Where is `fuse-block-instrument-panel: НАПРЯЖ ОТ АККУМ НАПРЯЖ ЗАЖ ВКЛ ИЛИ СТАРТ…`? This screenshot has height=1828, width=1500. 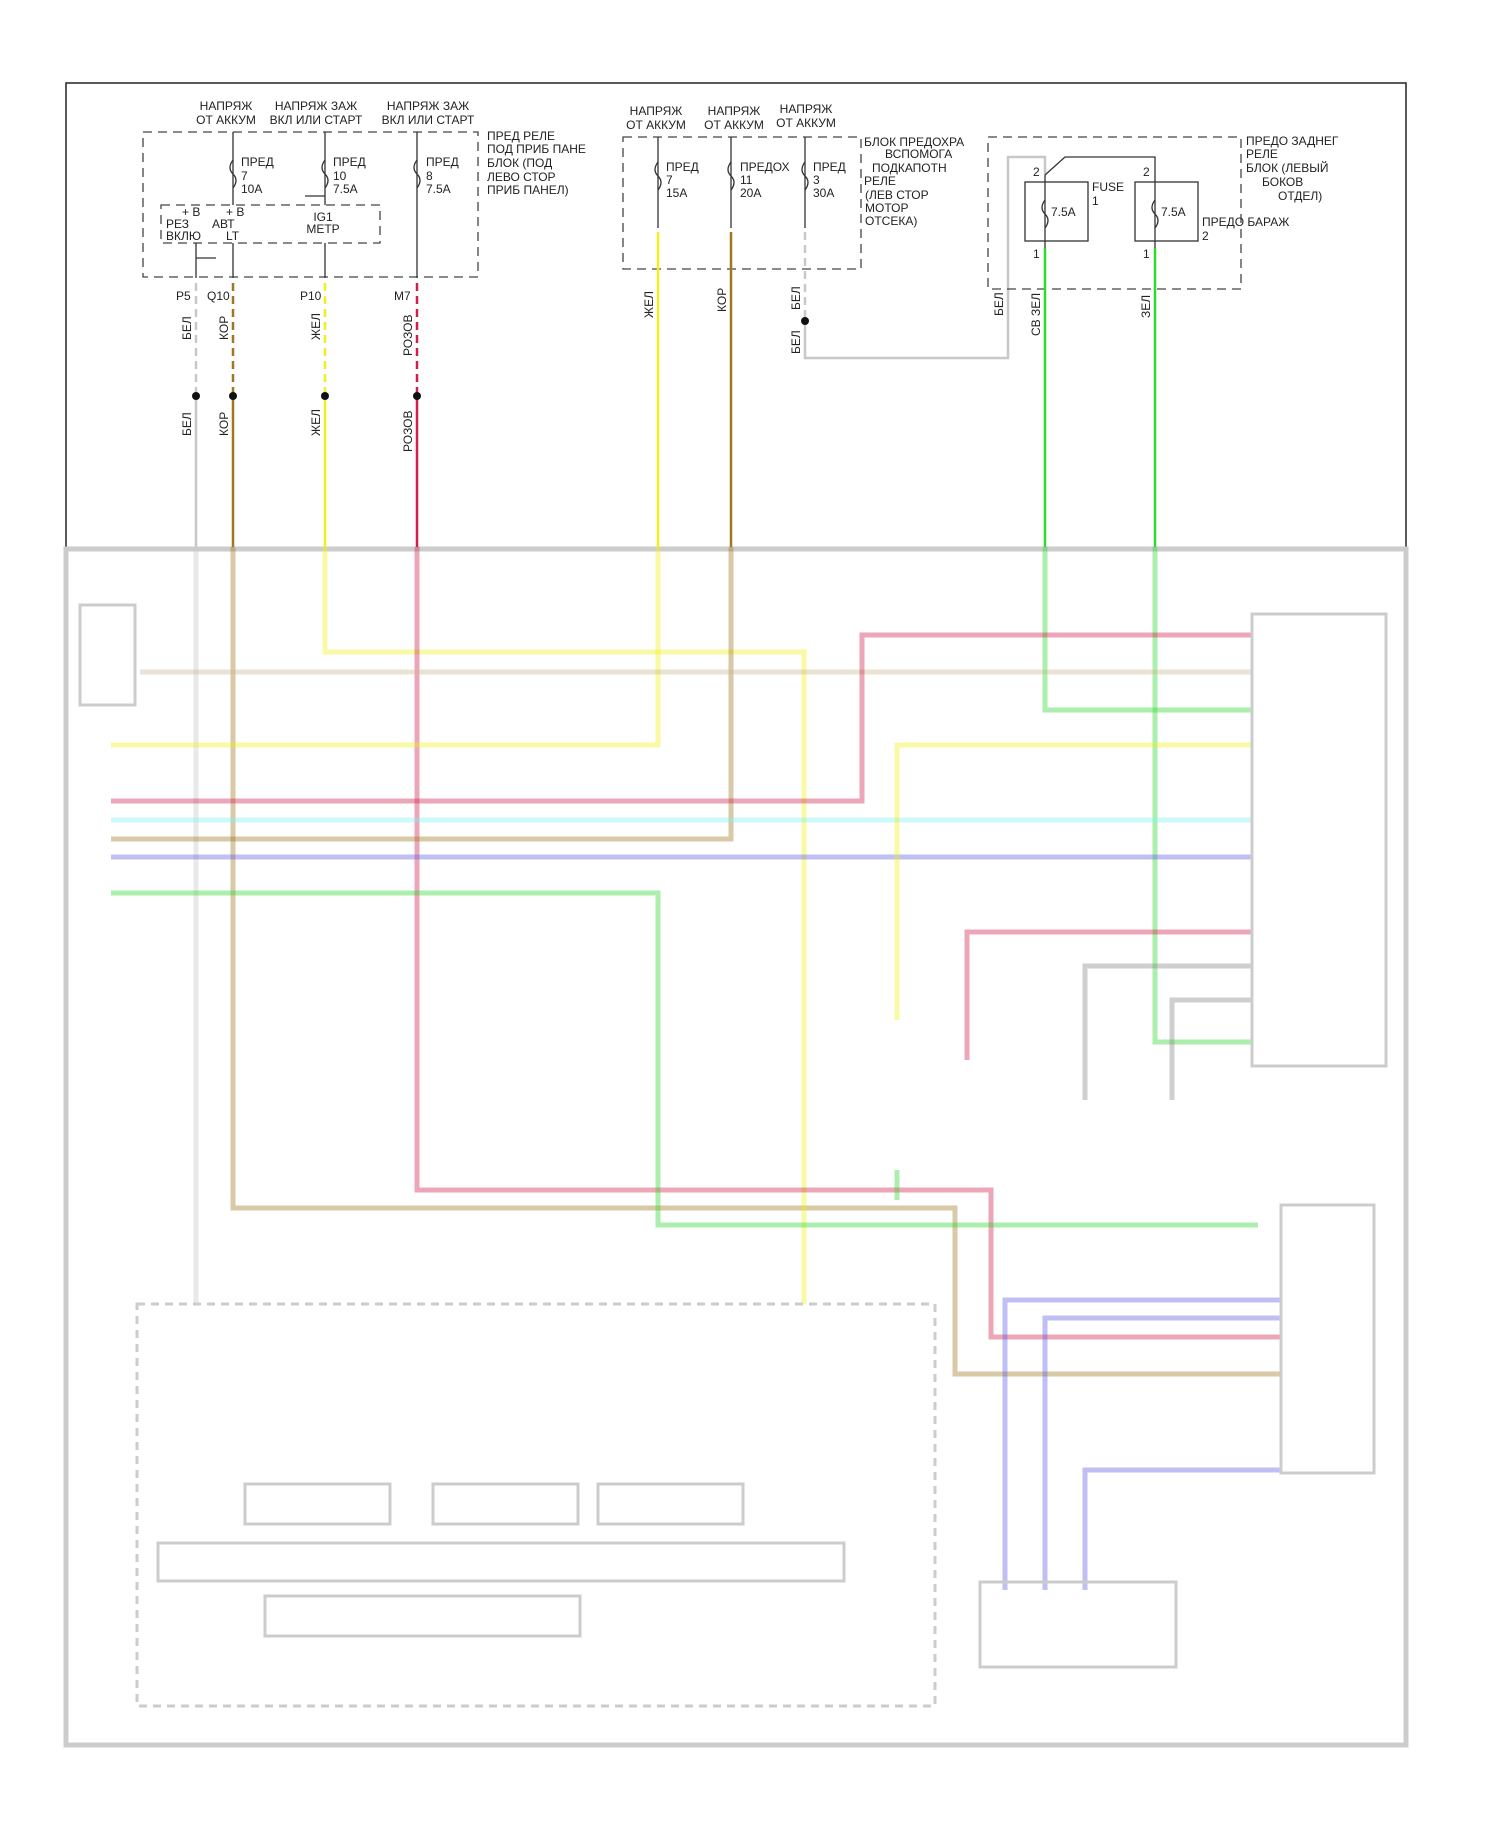
fuse-block-instrument-panel: НАПРЯЖ ОТ АККУМ НАПРЯЖ ЗАЖ ВКЛ ИЛИ СТАРТ… is located at coordinates (364, 201).